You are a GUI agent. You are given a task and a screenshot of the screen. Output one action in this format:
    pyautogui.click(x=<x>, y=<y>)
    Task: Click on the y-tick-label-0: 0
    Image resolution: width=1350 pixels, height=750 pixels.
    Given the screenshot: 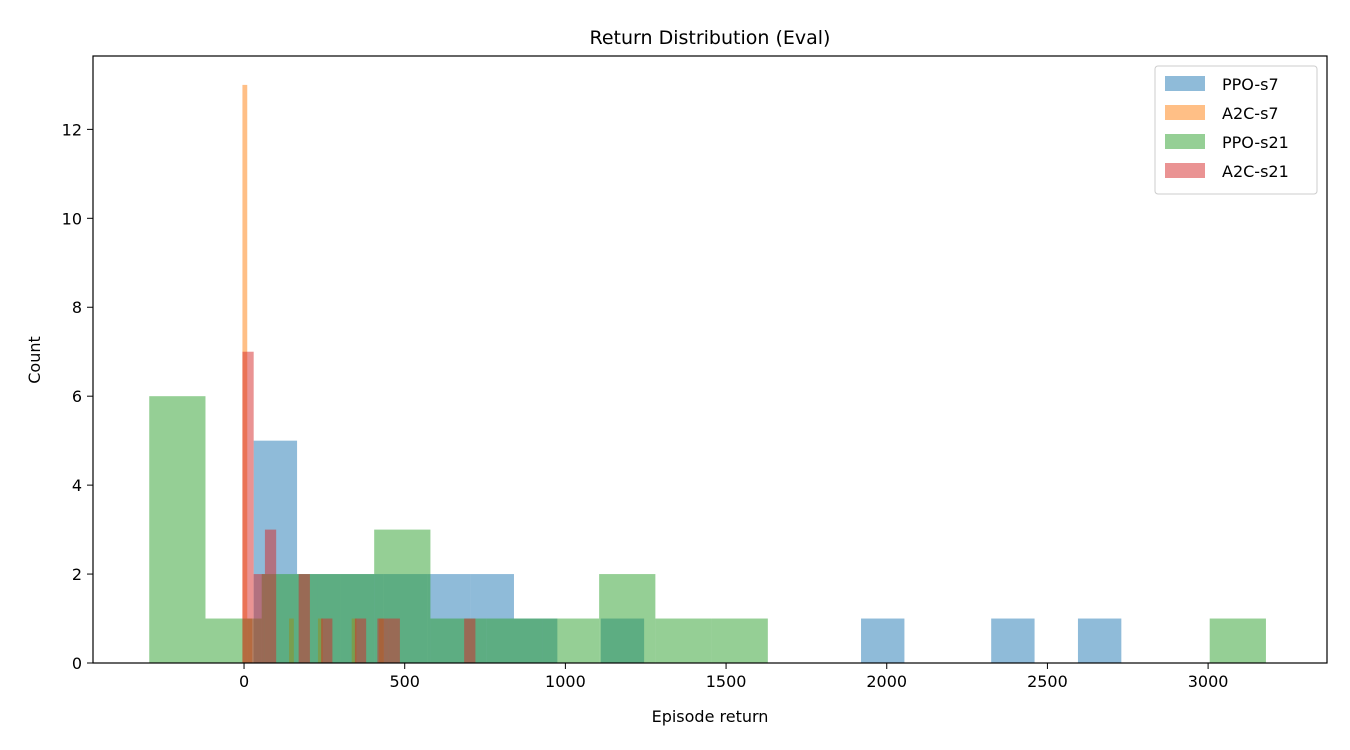 What is the action you would take?
    pyautogui.click(x=77, y=663)
    